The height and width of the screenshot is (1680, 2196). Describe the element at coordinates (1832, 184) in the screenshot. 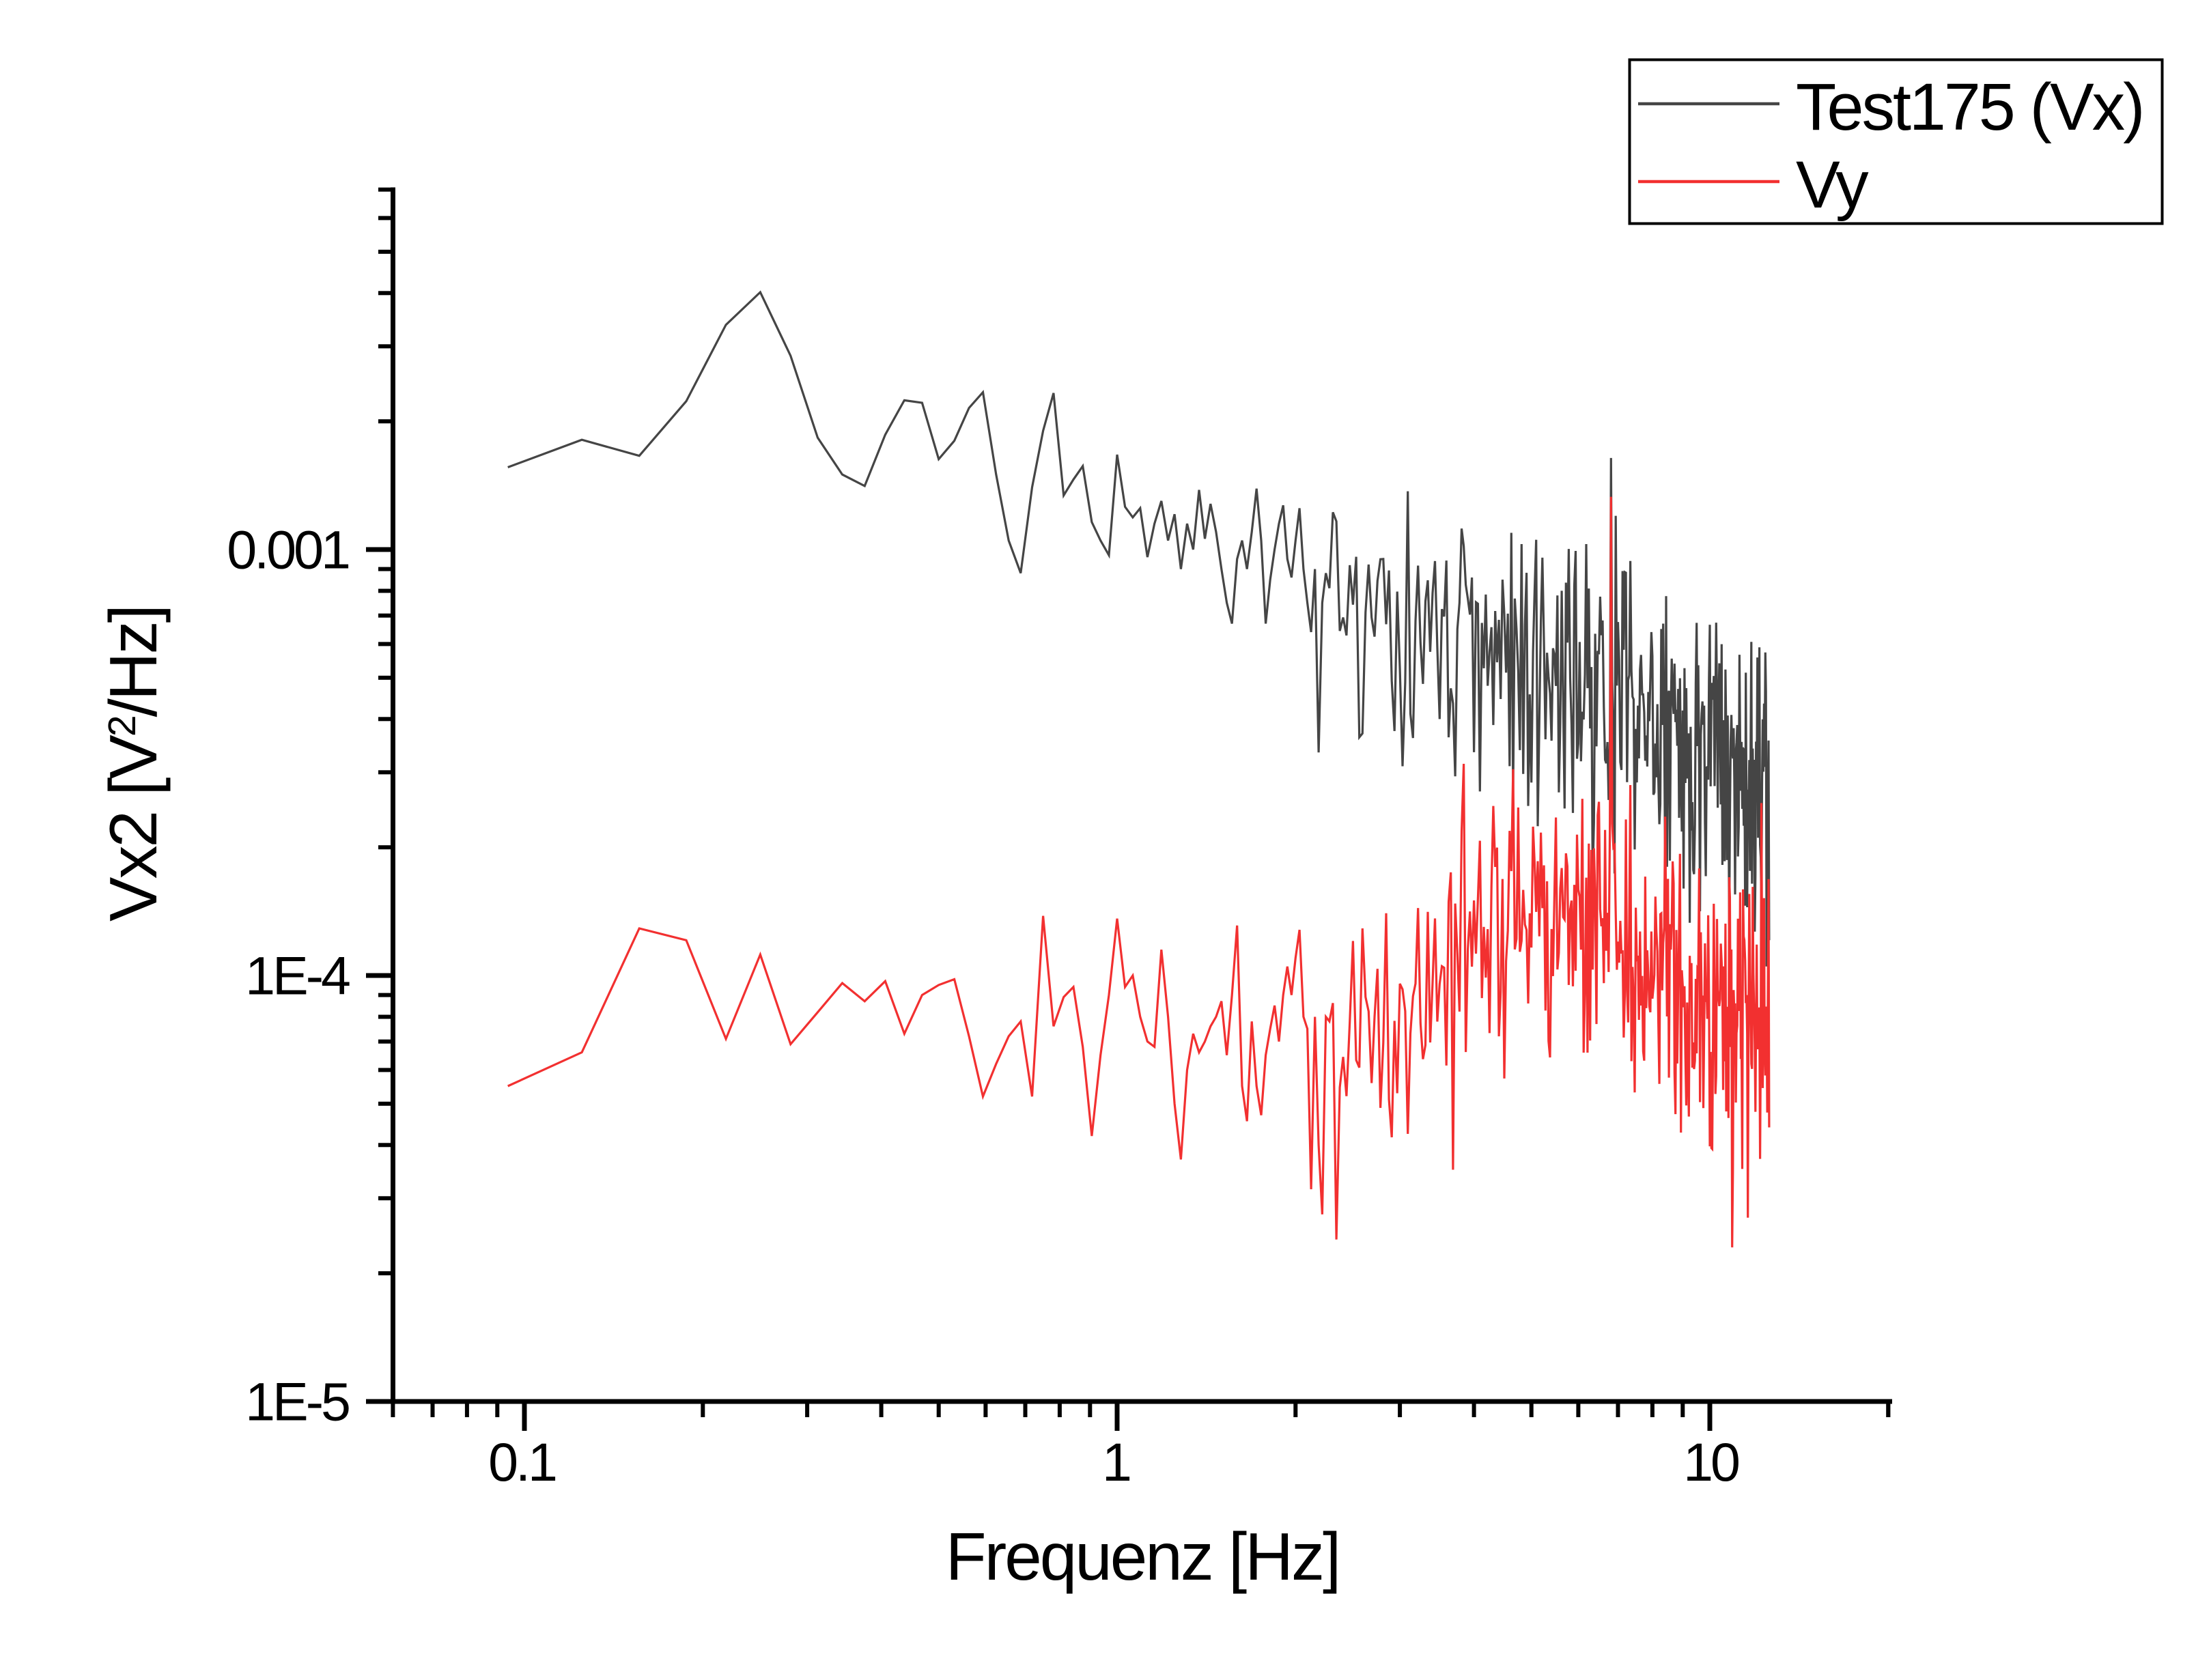

I see `svg-text: Vy` at that location.